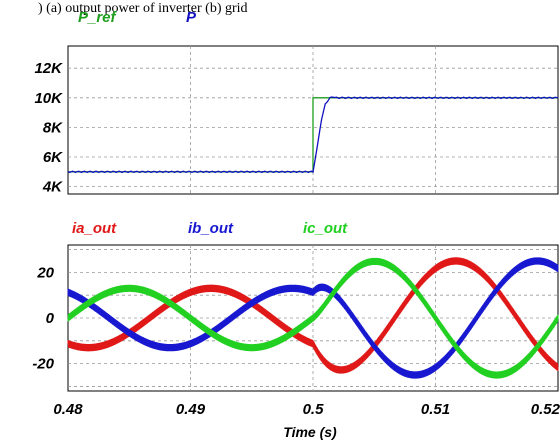 This screenshot has width=560, height=441. I want to click on power-y-tick-label: 10K, so click(48, 98).